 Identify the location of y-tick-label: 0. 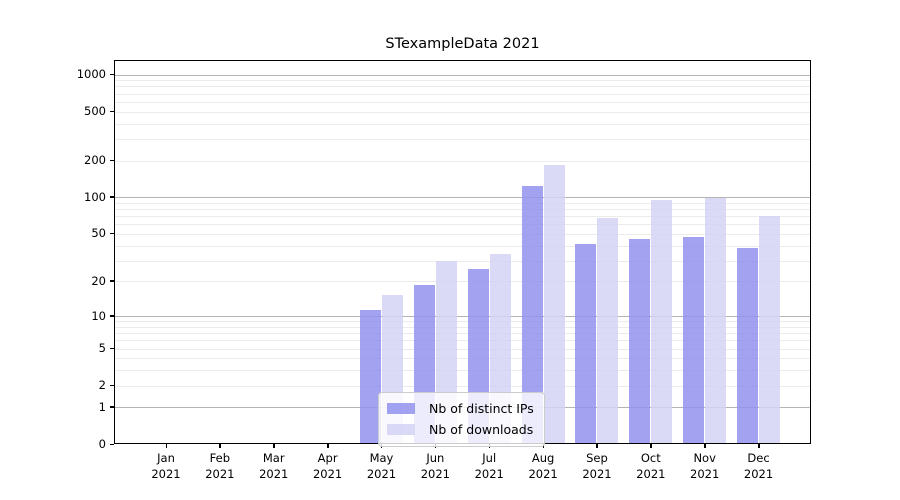
(102, 444).